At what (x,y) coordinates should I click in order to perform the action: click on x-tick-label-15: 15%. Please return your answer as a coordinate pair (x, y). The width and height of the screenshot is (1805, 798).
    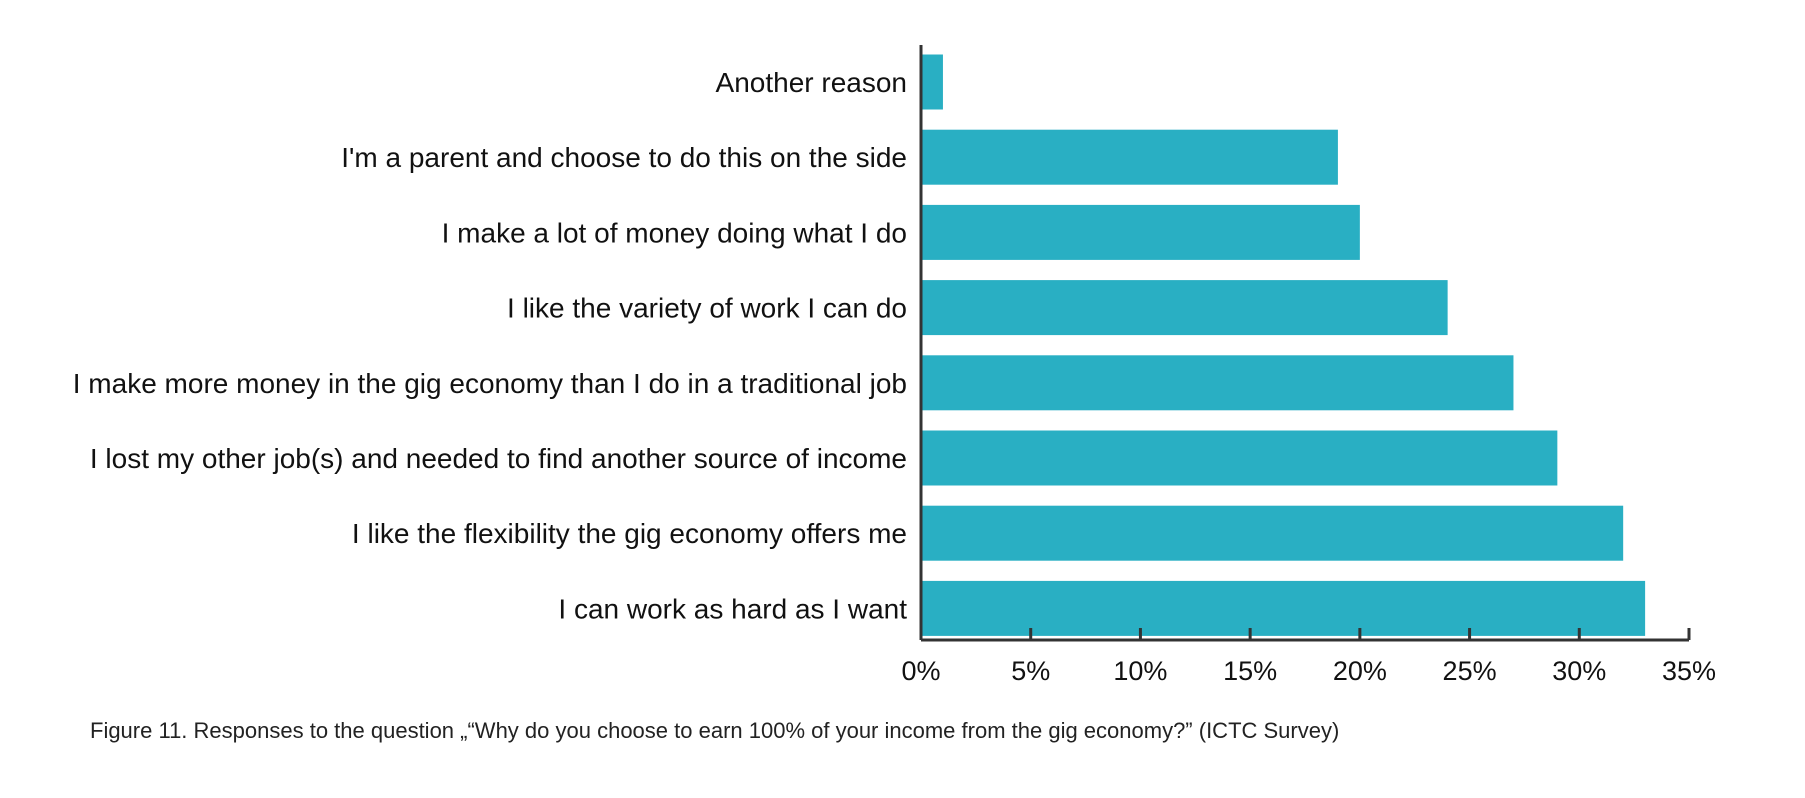
    Looking at the image, I should click on (1250, 671).